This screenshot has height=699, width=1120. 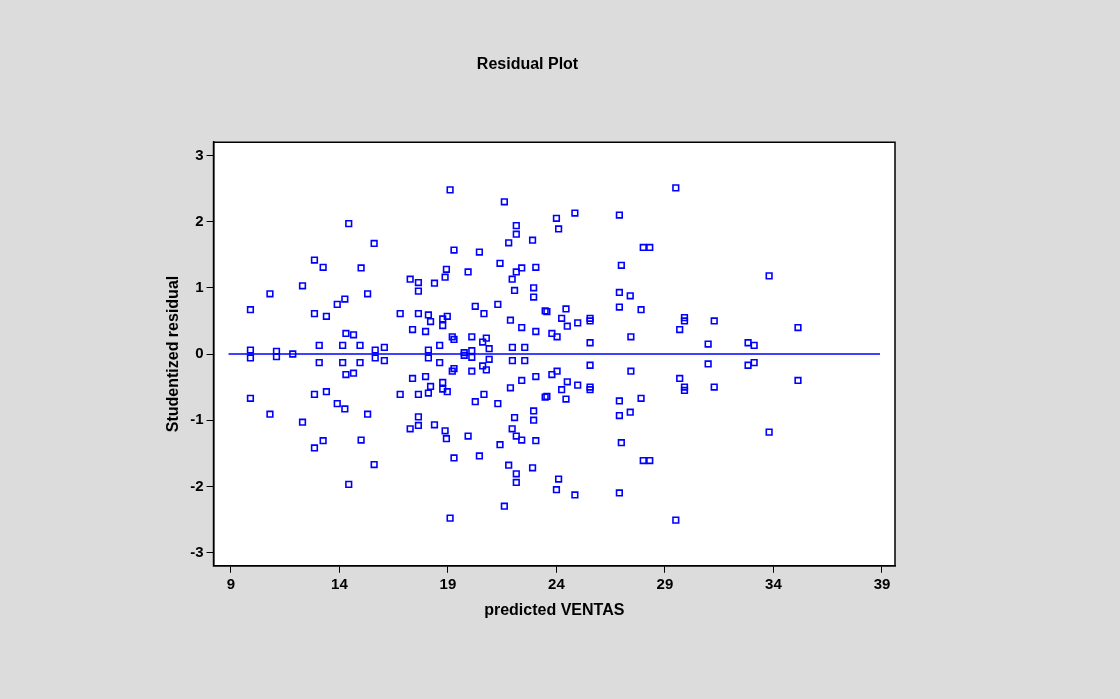 I want to click on x-tick-label: 34, so click(x=774, y=583).